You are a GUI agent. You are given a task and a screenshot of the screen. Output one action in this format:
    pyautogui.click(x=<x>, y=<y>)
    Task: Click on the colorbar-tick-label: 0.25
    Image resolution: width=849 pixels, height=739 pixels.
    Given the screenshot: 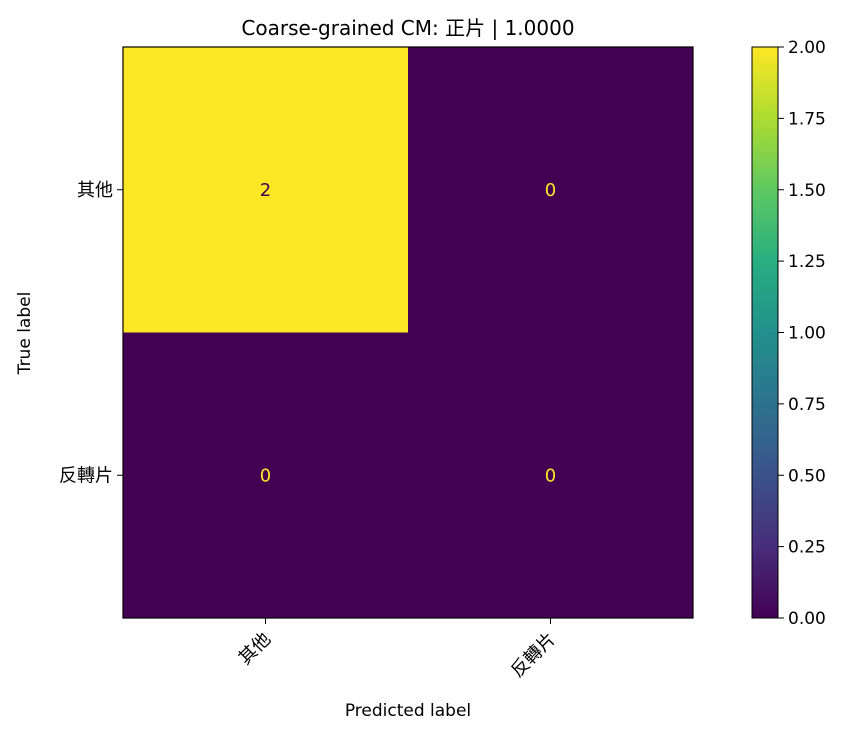 What is the action you would take?
    pyautogui.click(x=807, y=548)
    